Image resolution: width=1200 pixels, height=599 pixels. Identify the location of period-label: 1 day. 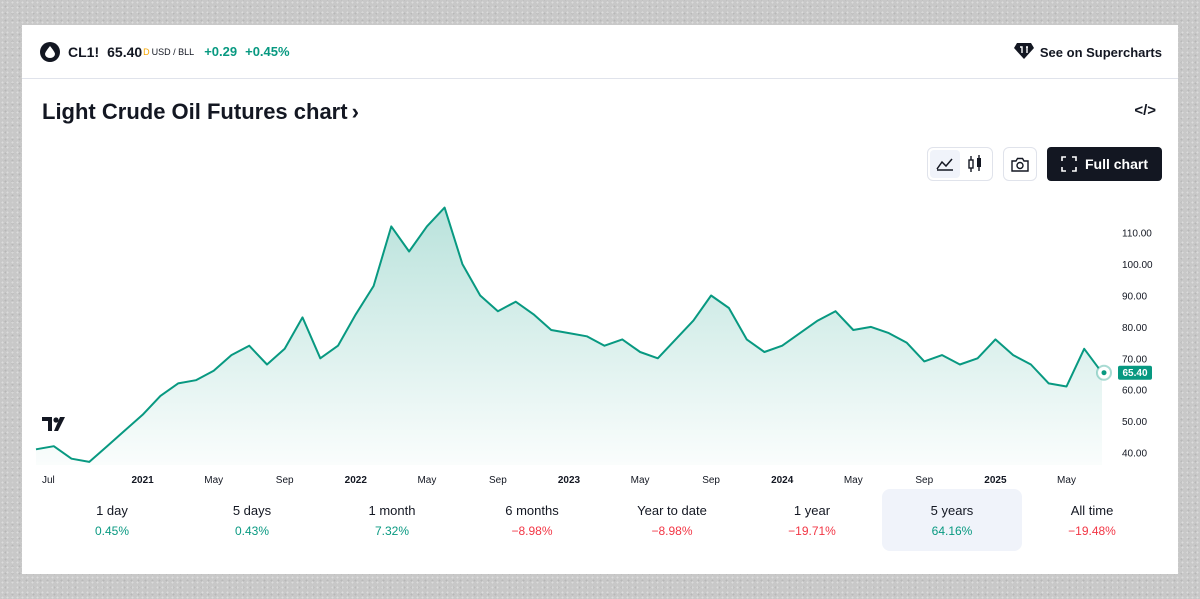
(112, 510).